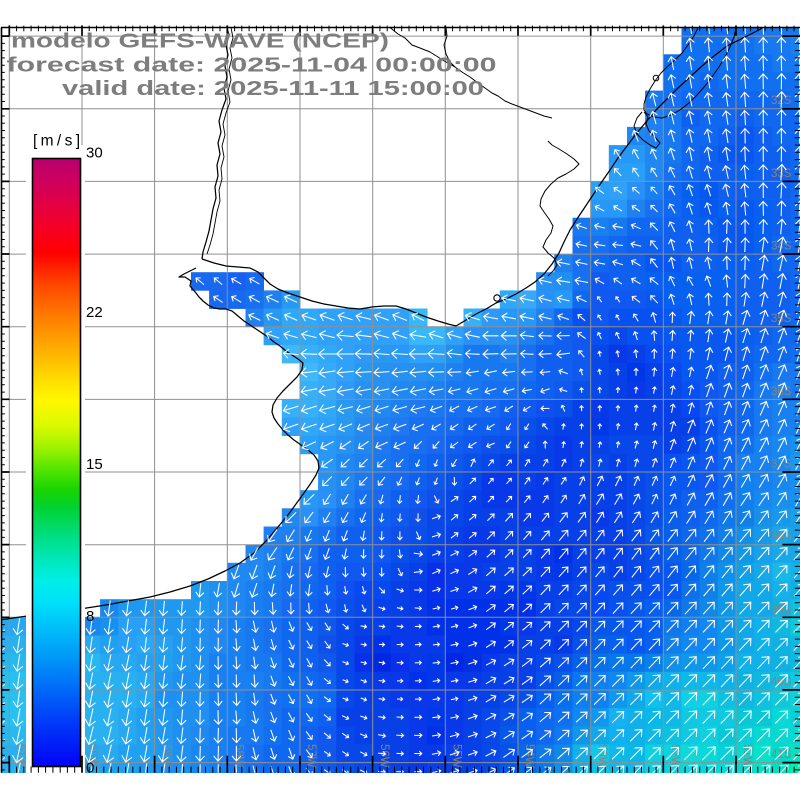 This screenshot has width=800, height=805. Describe the element at coordinates (90, 616) in the screenshot. I see `svg-text: 8` at that location.